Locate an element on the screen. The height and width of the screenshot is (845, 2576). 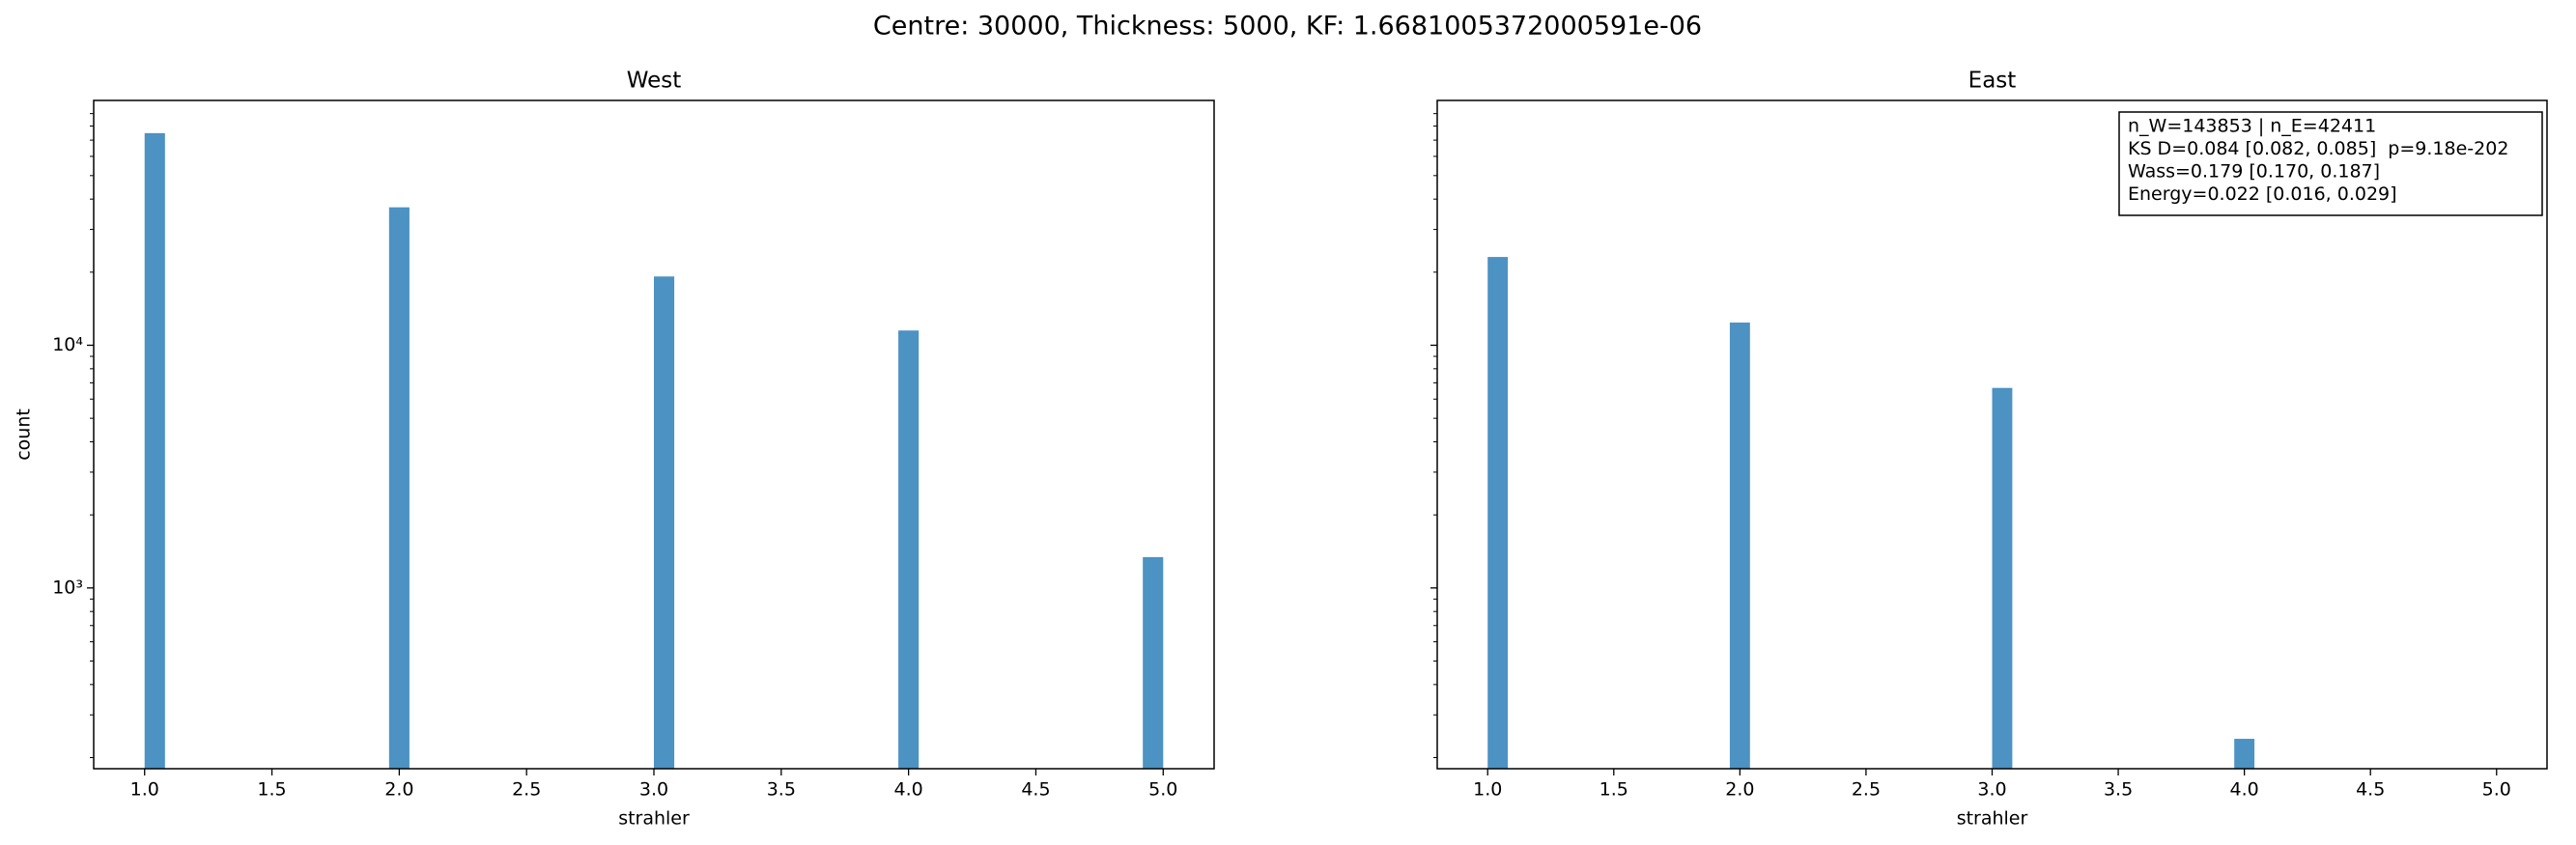
annotation-box is located at coordinates (2330, 163).